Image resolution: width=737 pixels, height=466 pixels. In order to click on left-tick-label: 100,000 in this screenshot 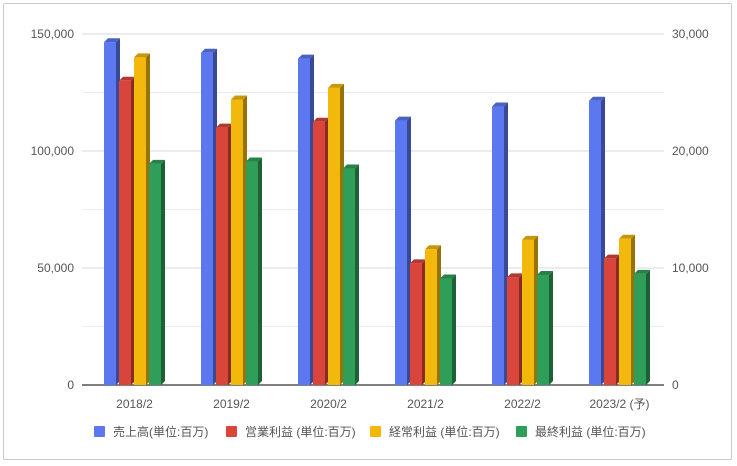, I will do `click(53, 151)`.